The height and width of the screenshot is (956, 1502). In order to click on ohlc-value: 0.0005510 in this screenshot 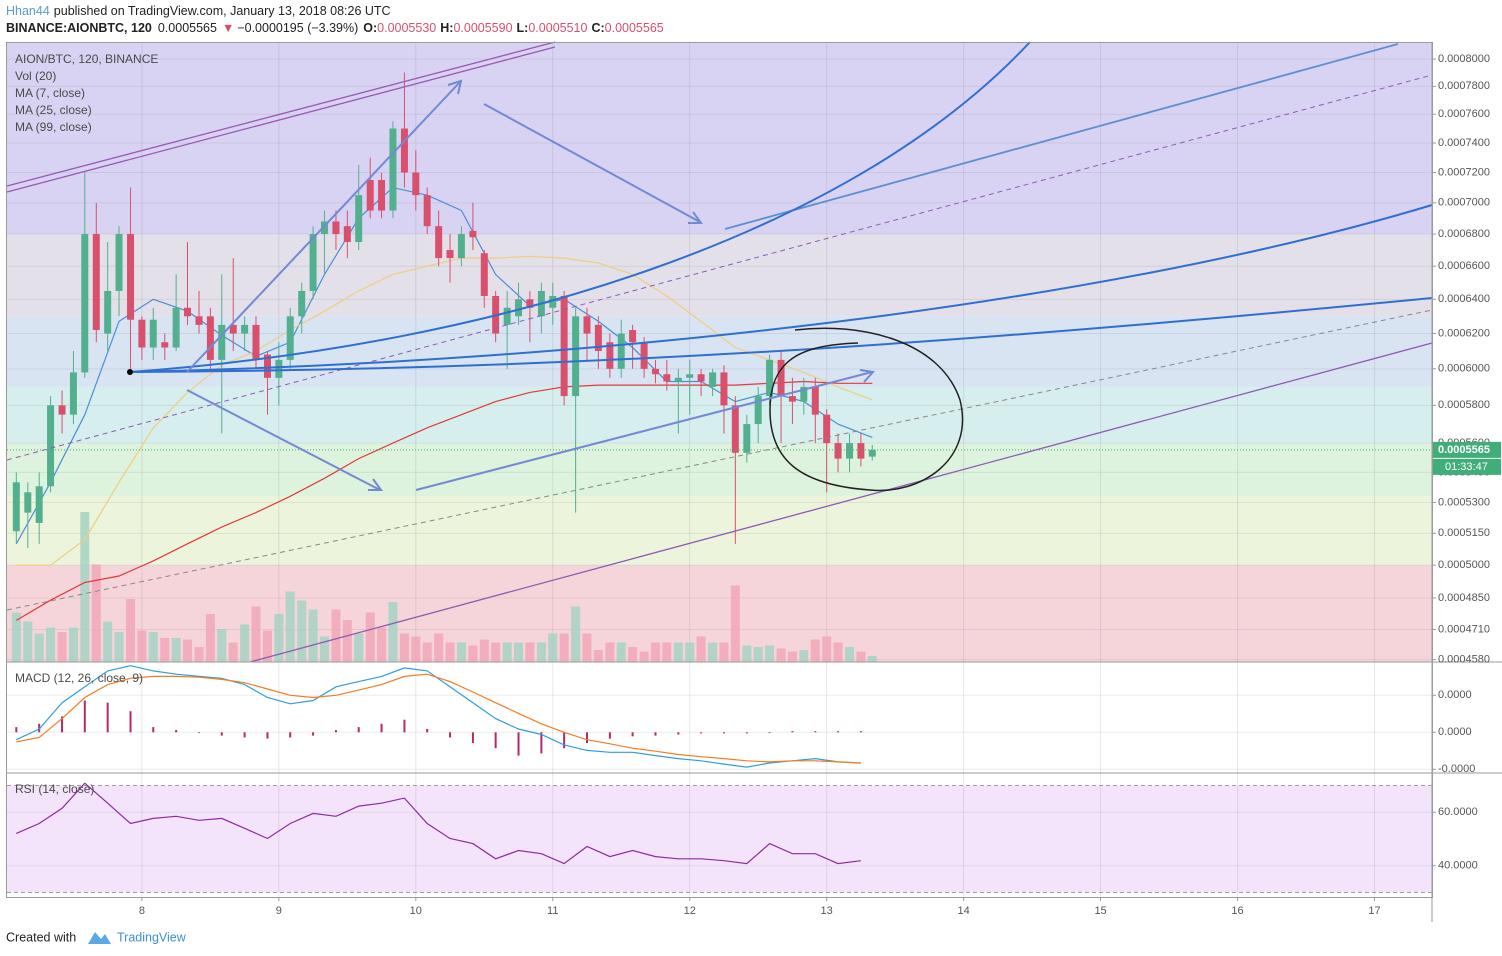, I will do `click(557, 28)`.